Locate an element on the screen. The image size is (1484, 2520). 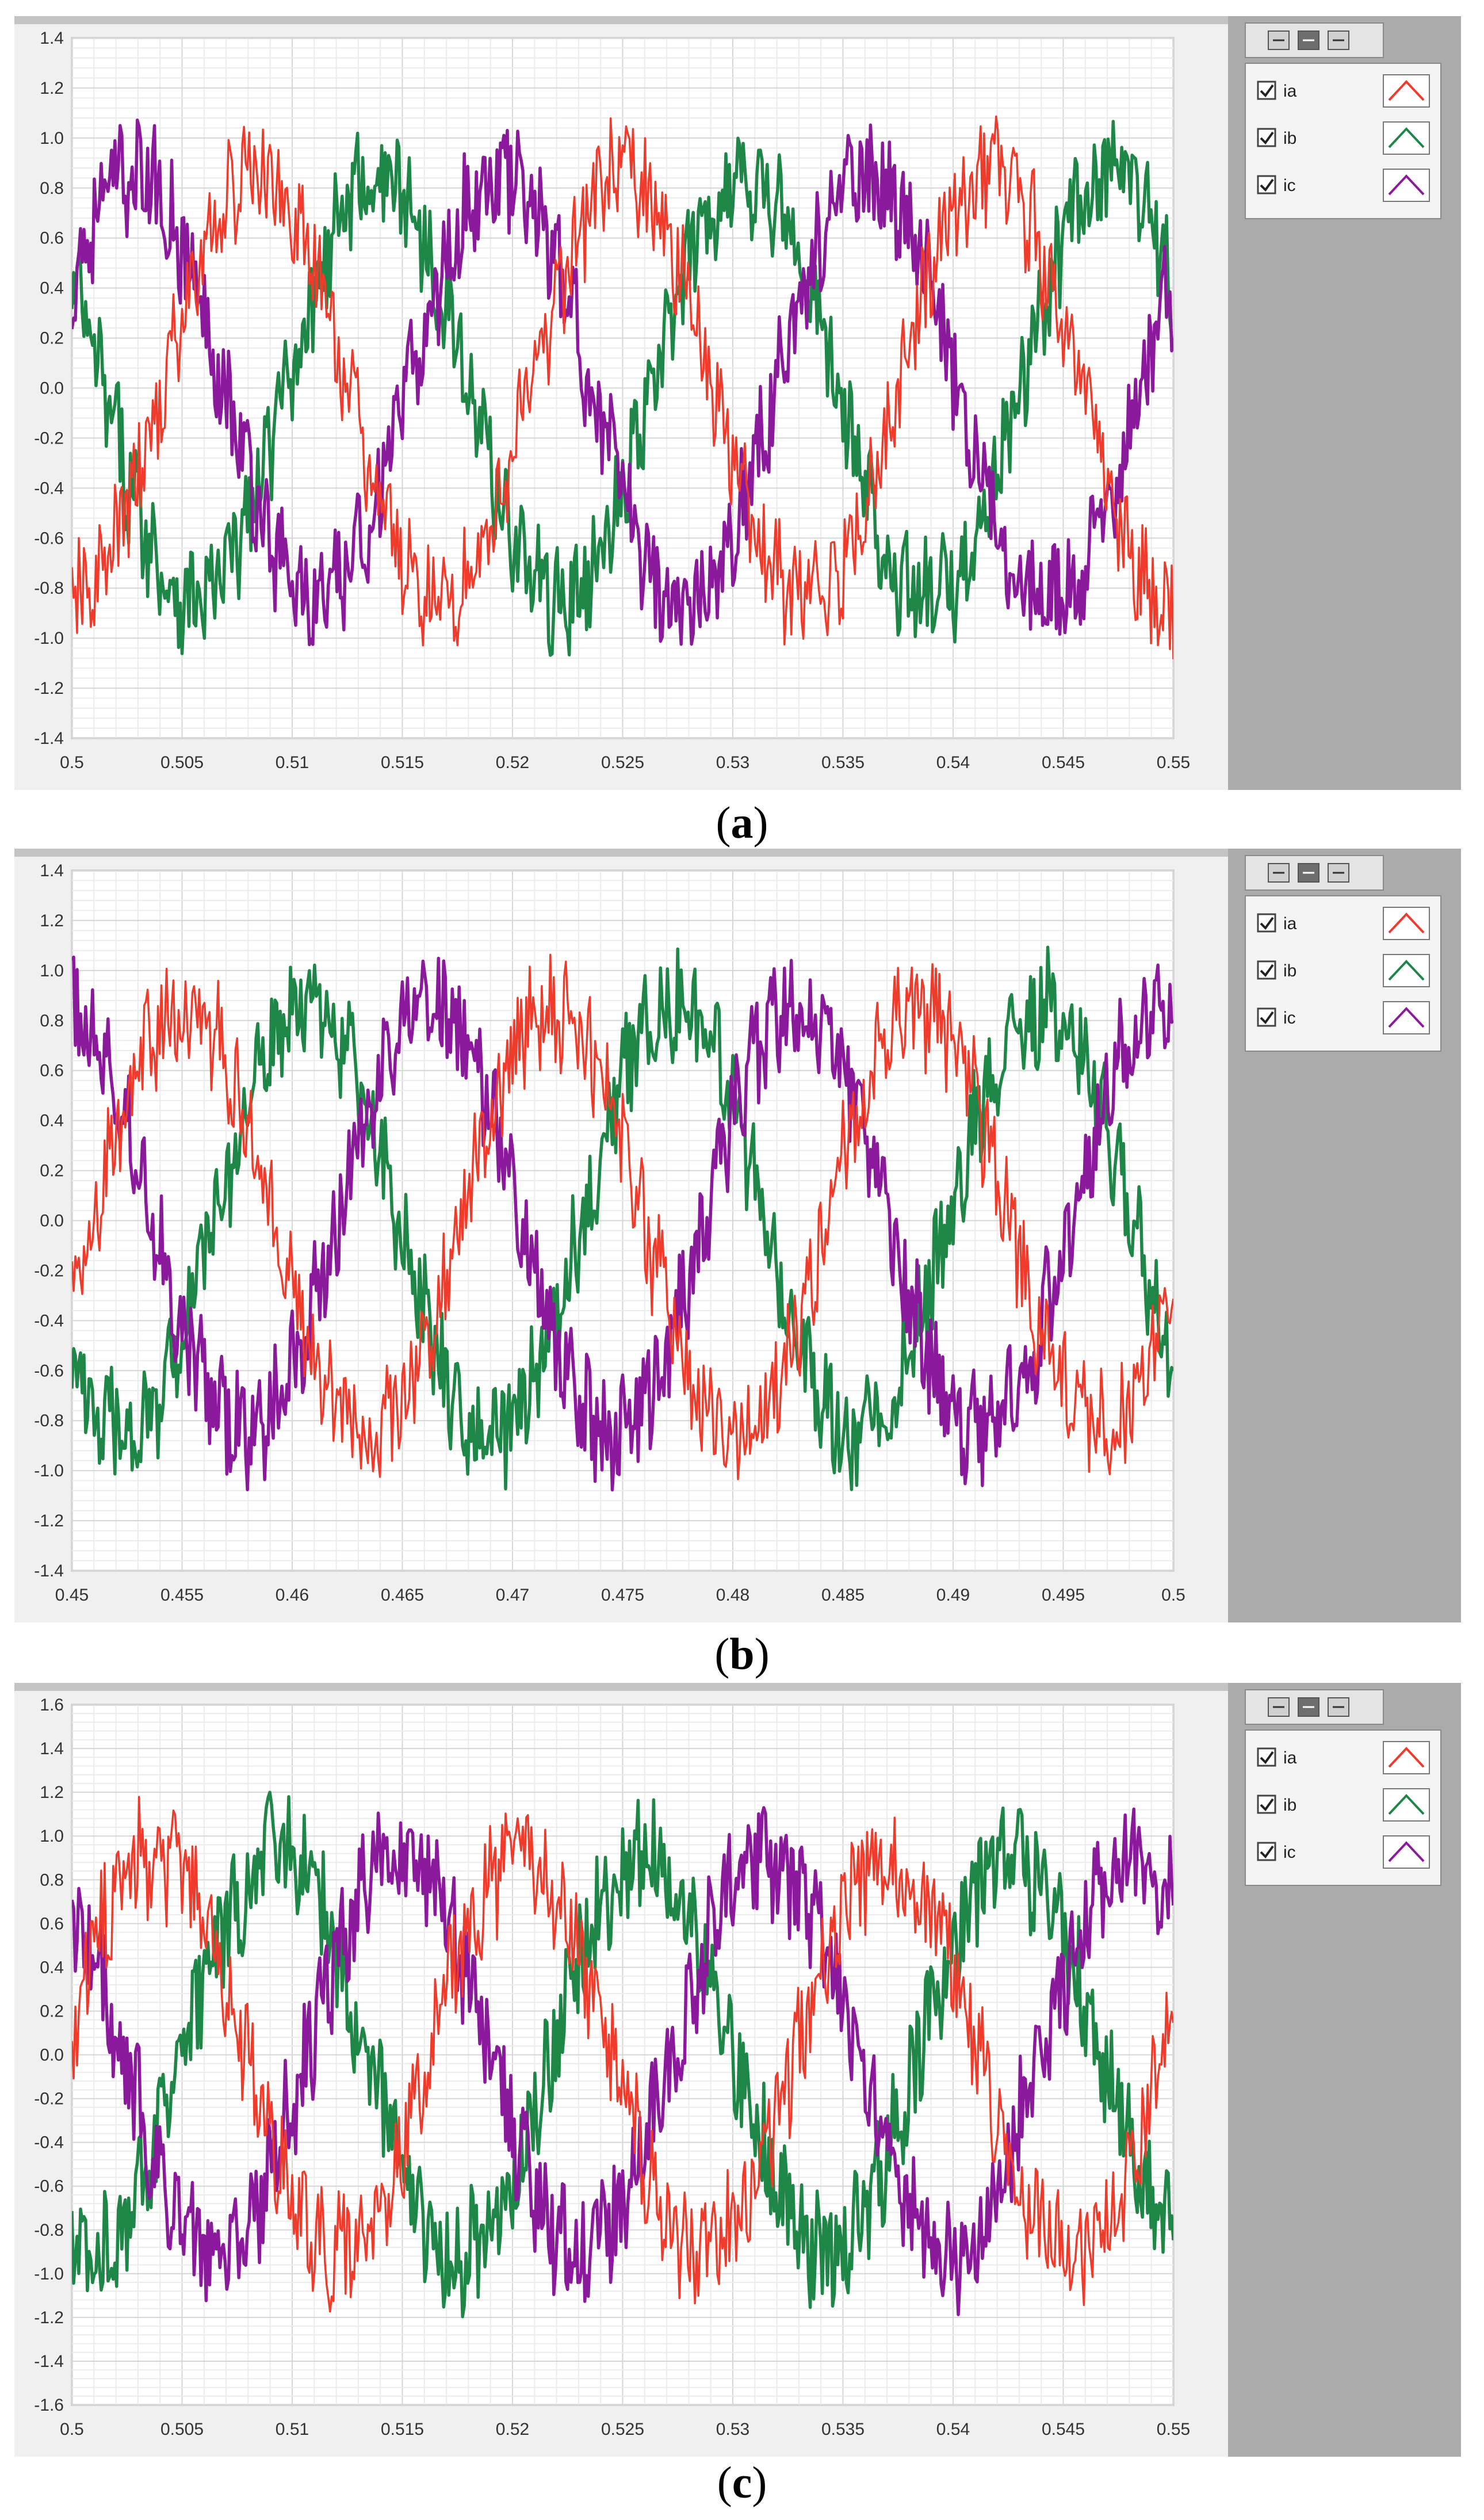
caption-b-label: b is located at coordinates (742, 1654).